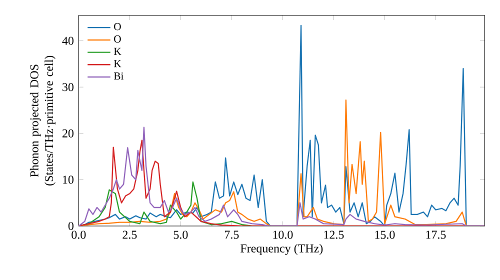 The width and height of the screenshot is (500, 280). Describe the element at coordinates (119, 76) in the screenshot. I see `legend-label: Bi` at that location.